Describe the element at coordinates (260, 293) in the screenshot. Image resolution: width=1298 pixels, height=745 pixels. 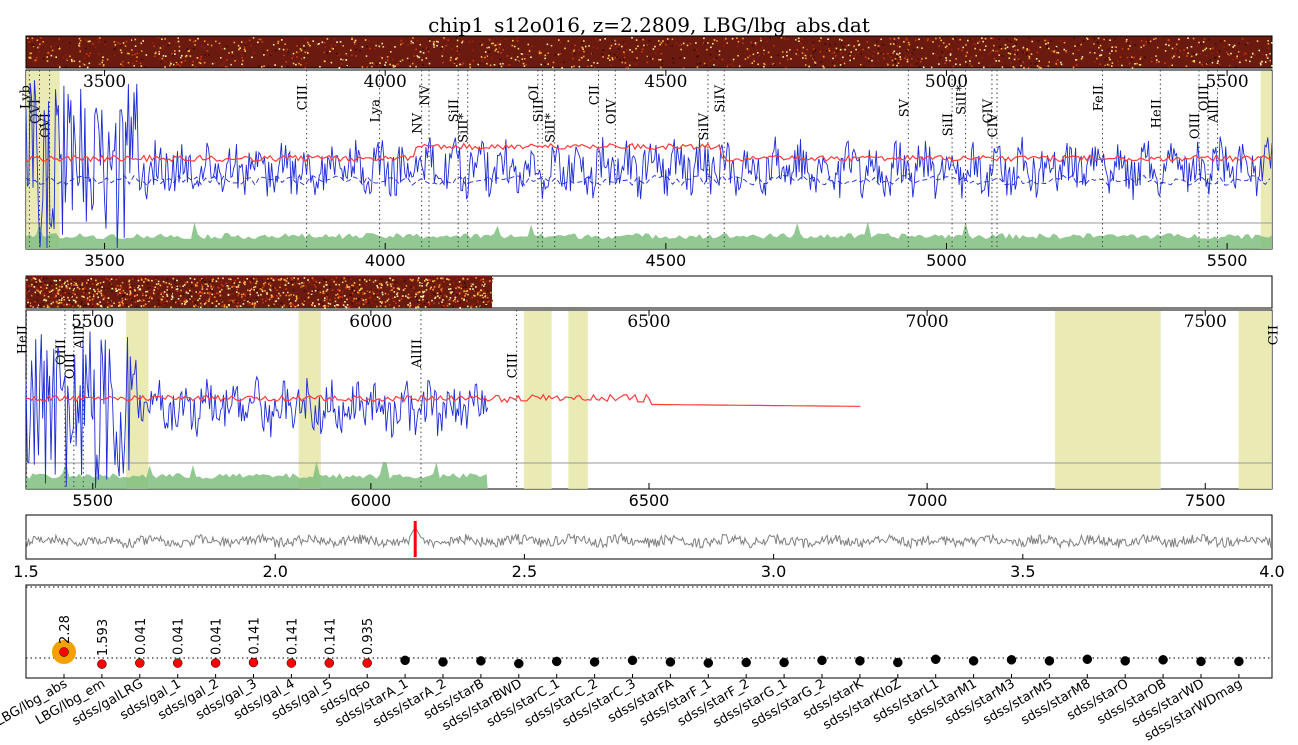
I see `spectrum-lower-2d-pixels` at that location.